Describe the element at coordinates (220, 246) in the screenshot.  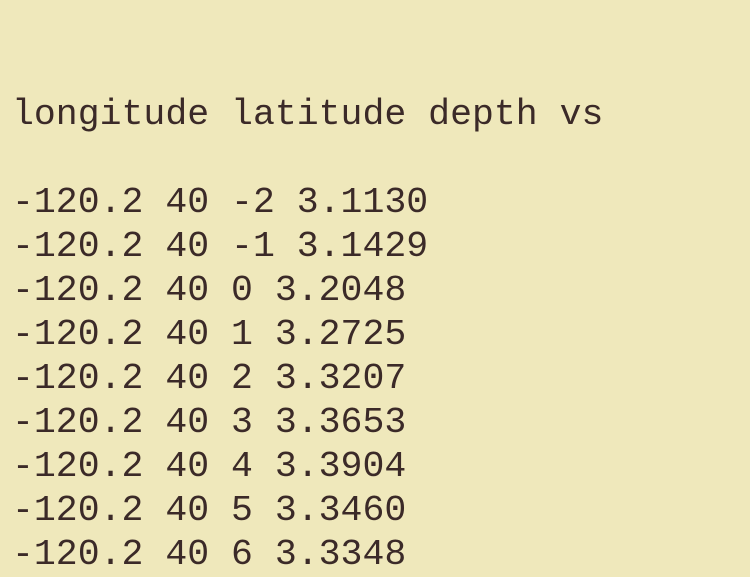
I see `data-line: -120.2 40 -1 3.1429` at that location.